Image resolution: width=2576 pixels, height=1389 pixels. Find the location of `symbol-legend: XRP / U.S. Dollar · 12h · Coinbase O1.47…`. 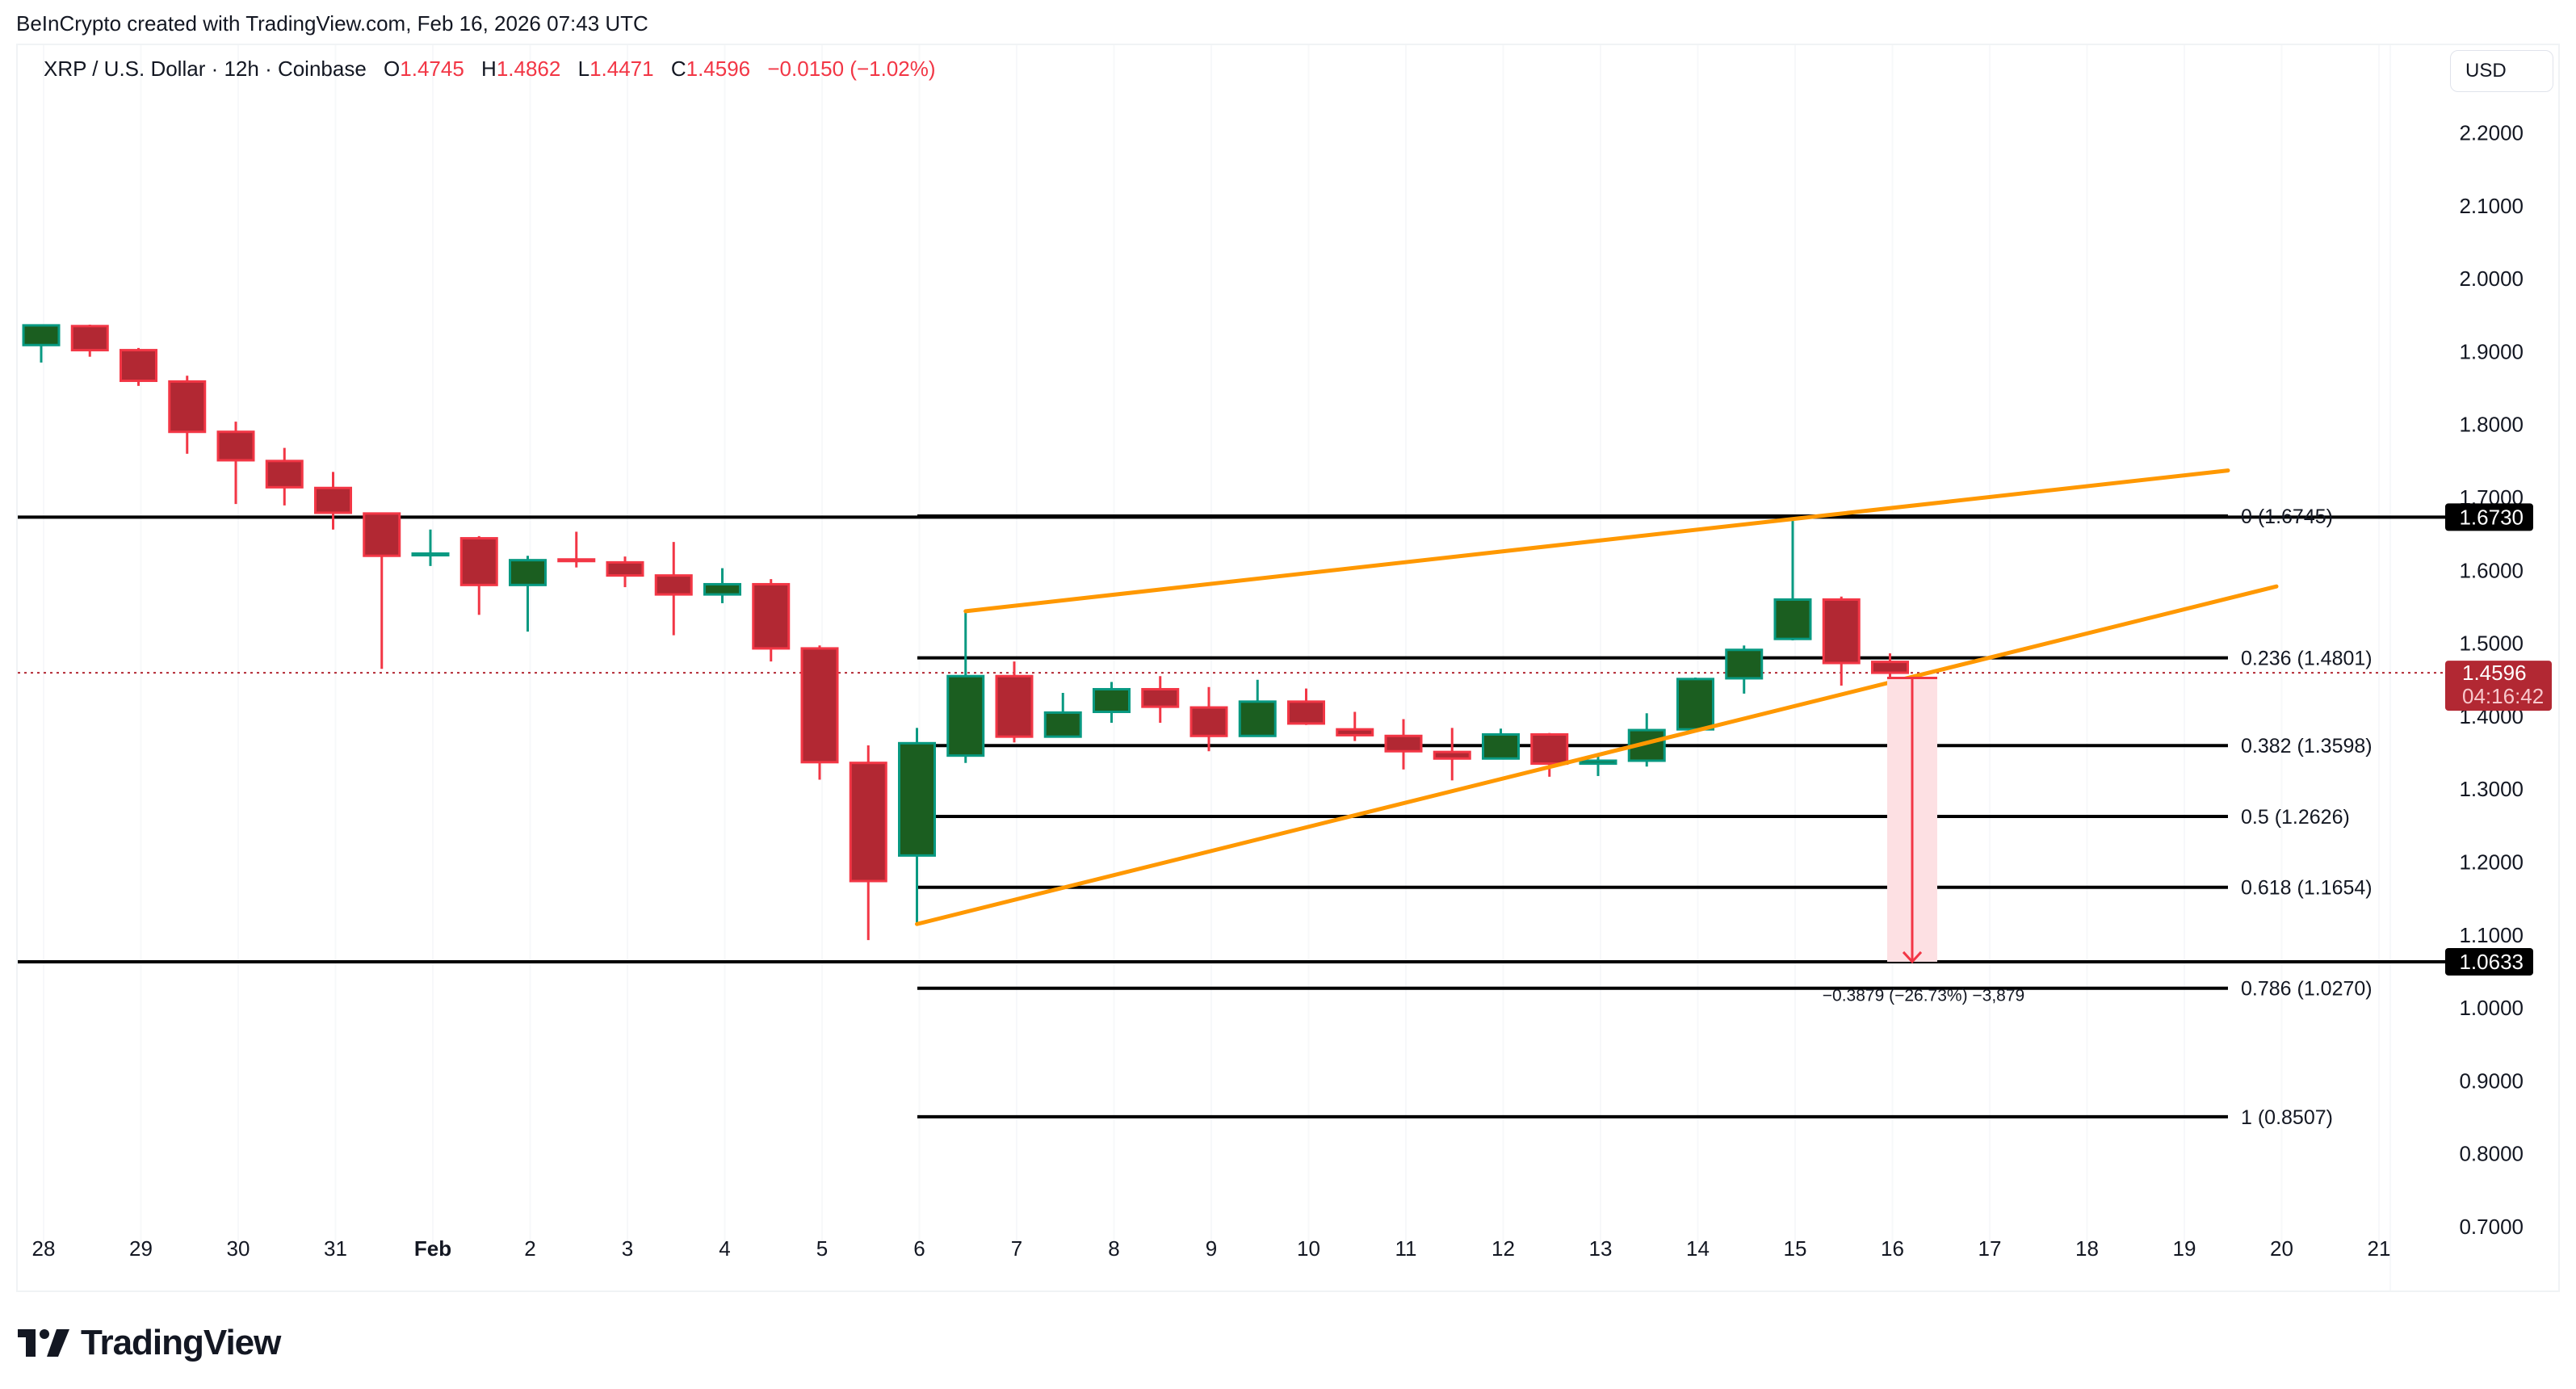

symbol-legend: XRP / U.S. Dollar · 12h · Coinbase O1.47… is located at coordinates (490, 69).